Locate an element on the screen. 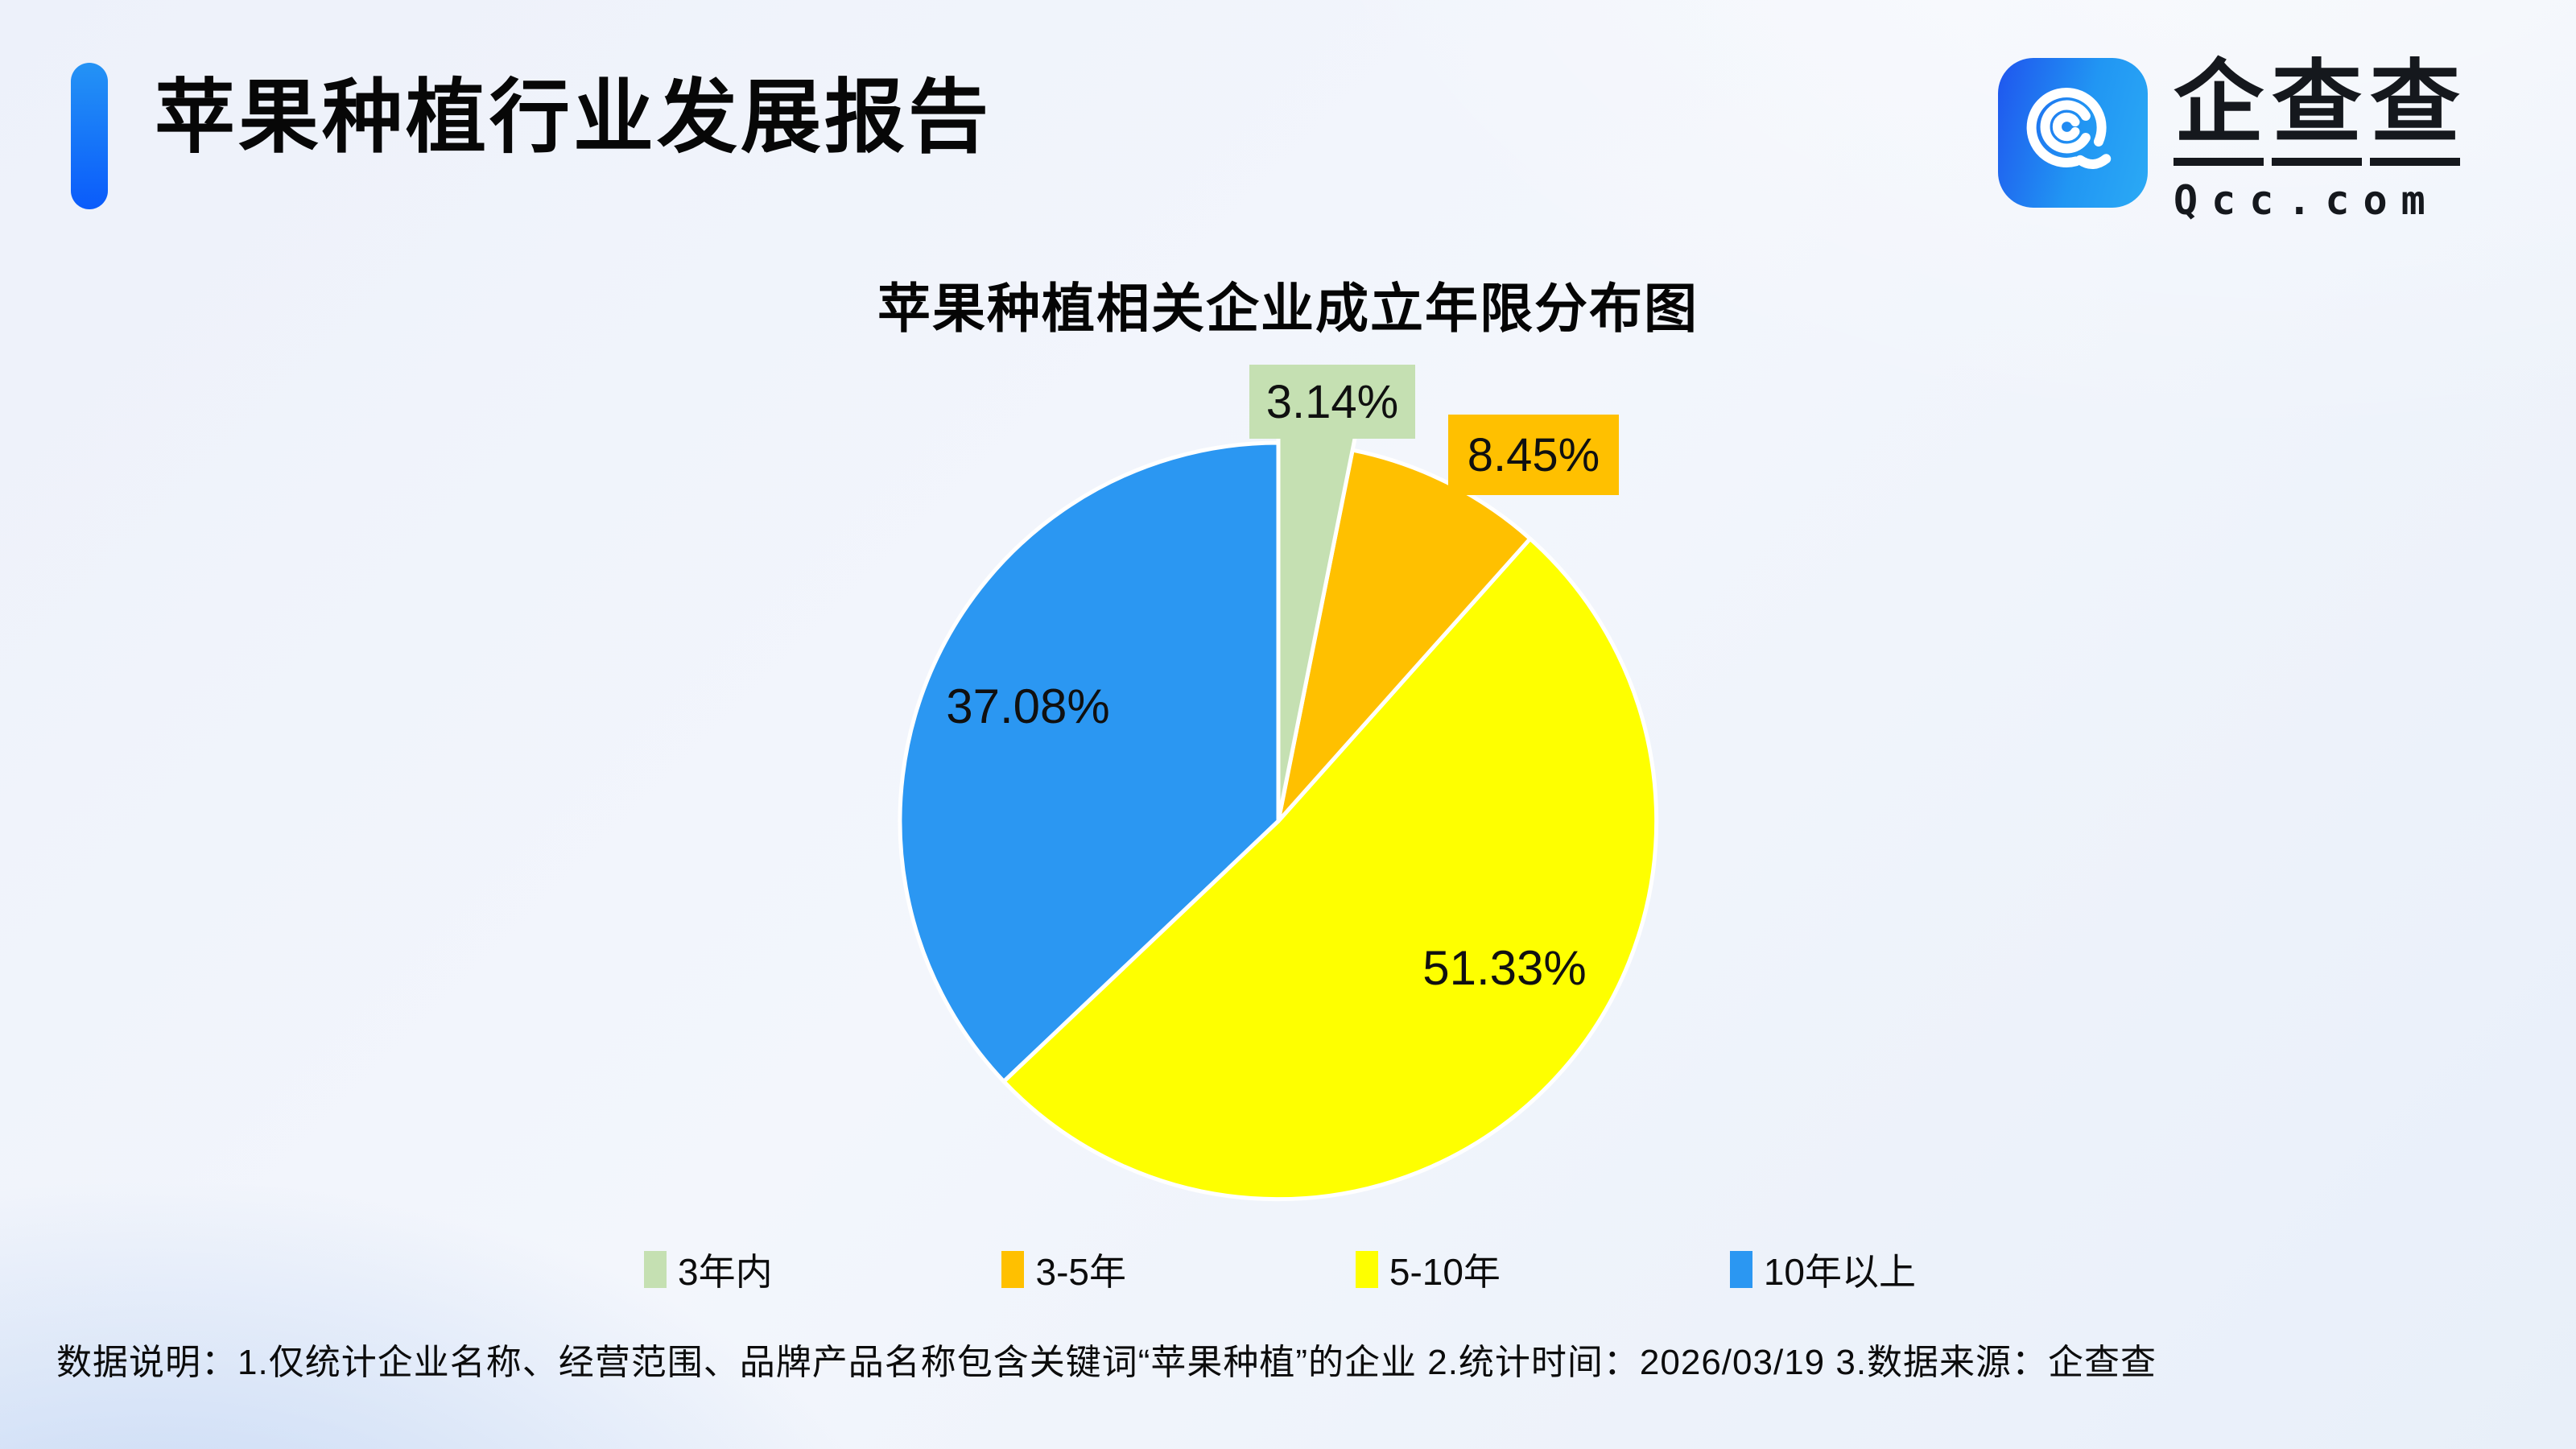 The width and height of the screenshot is (2576, 1449). legend-item-10年以上: 10年以上 is located at coordinates (1822, 1269).